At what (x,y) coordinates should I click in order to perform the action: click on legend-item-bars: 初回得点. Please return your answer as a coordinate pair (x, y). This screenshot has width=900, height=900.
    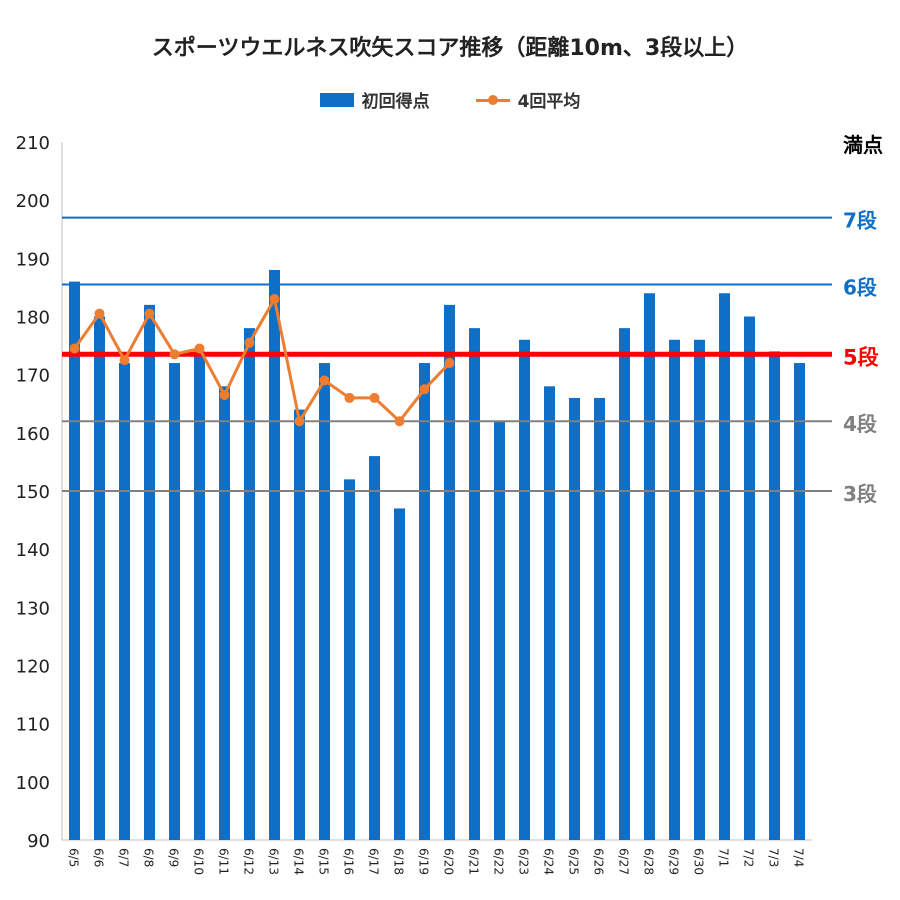
    Looking at the image, I should click on (374, 99).